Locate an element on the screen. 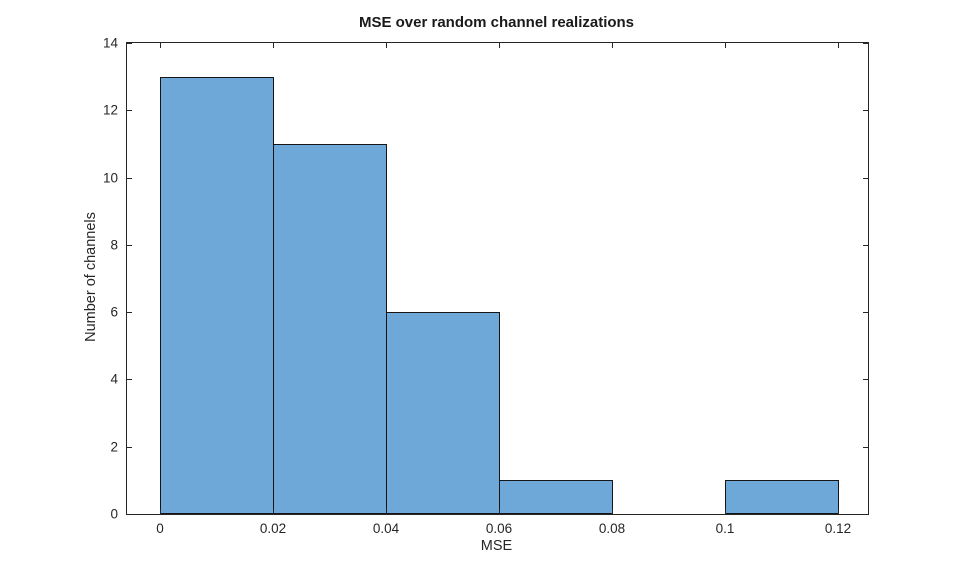 The width and height of the screenshot is (959, 577). y-tick-label: 8 is located at coordinates (114, 245).